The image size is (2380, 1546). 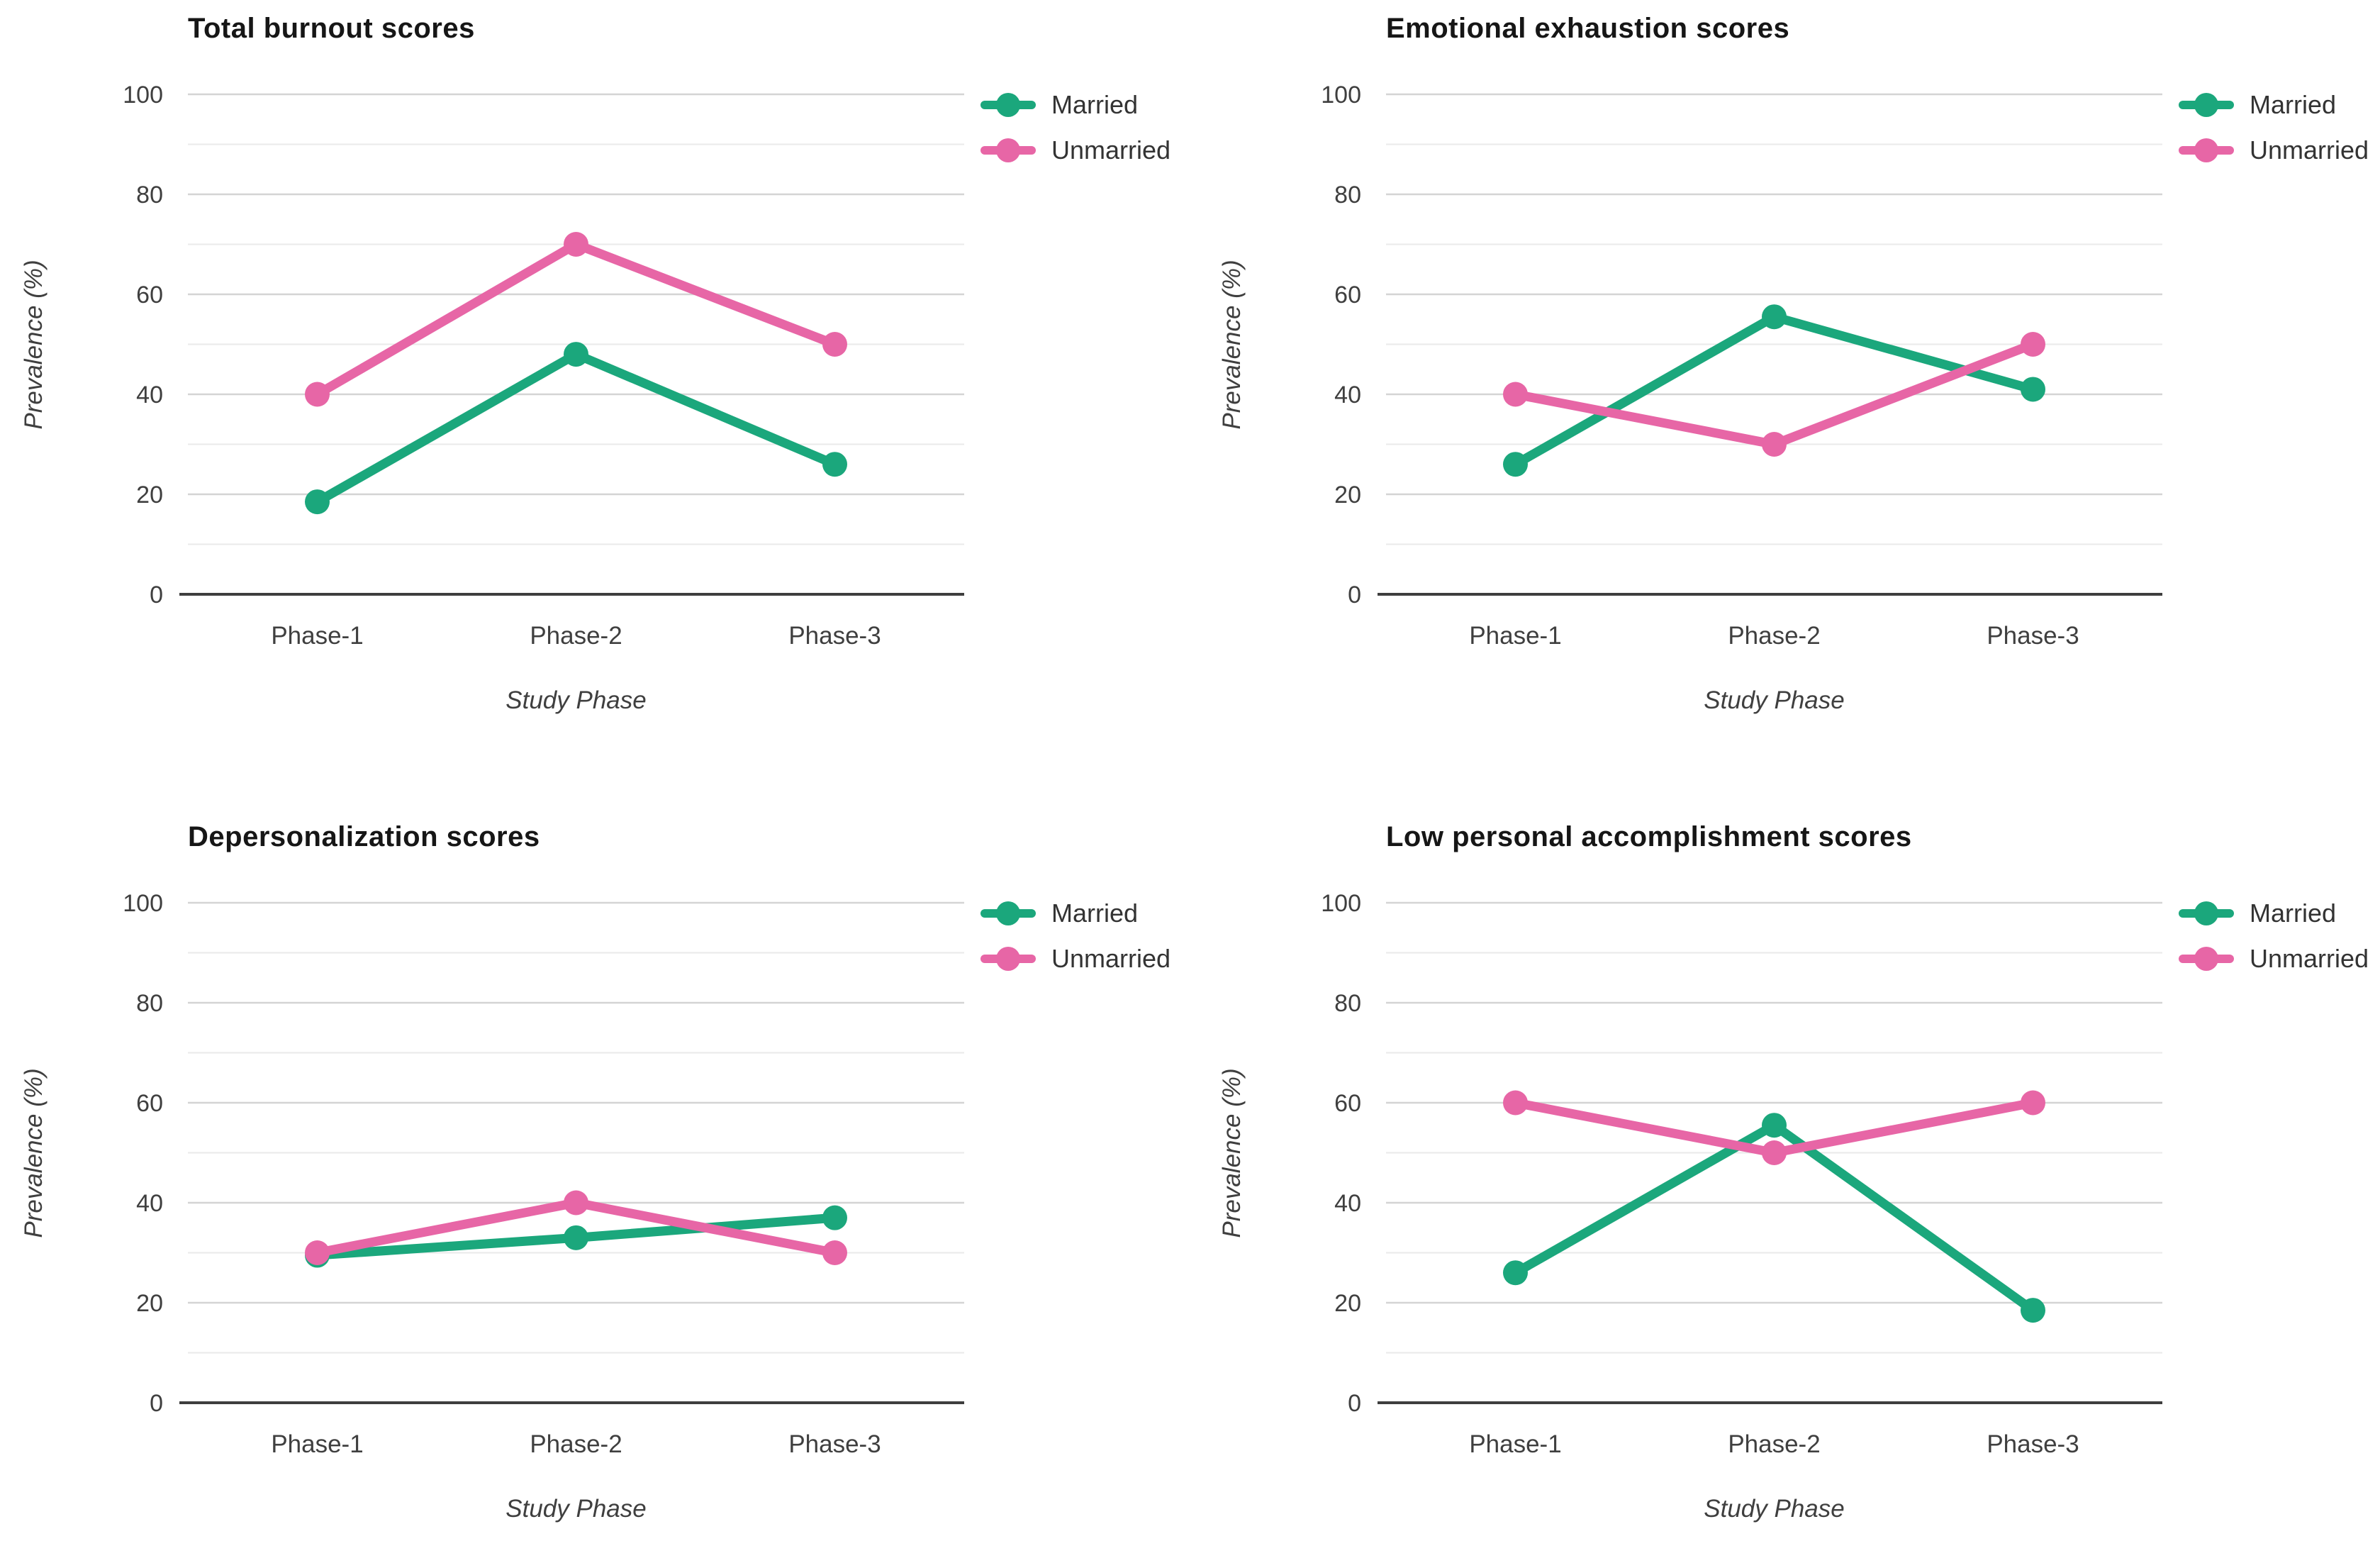 What do you see at coordinates (1649, 836) in the screenshot?
I see `chart-title: Low personal accomplishment scores` at bounding box center [1649, 836].